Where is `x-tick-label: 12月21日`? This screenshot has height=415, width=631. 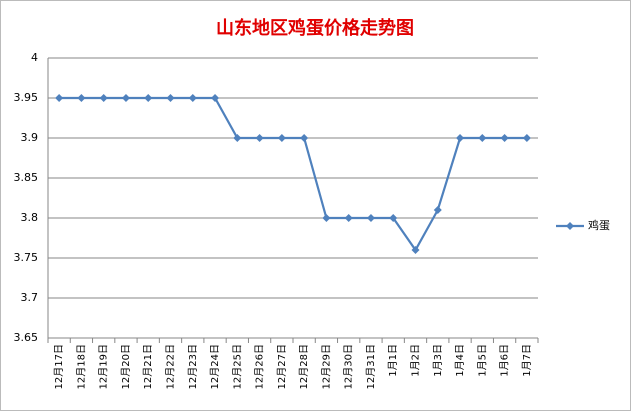 x-tick-label: 12月21日 is located at coordinates (148, 366).